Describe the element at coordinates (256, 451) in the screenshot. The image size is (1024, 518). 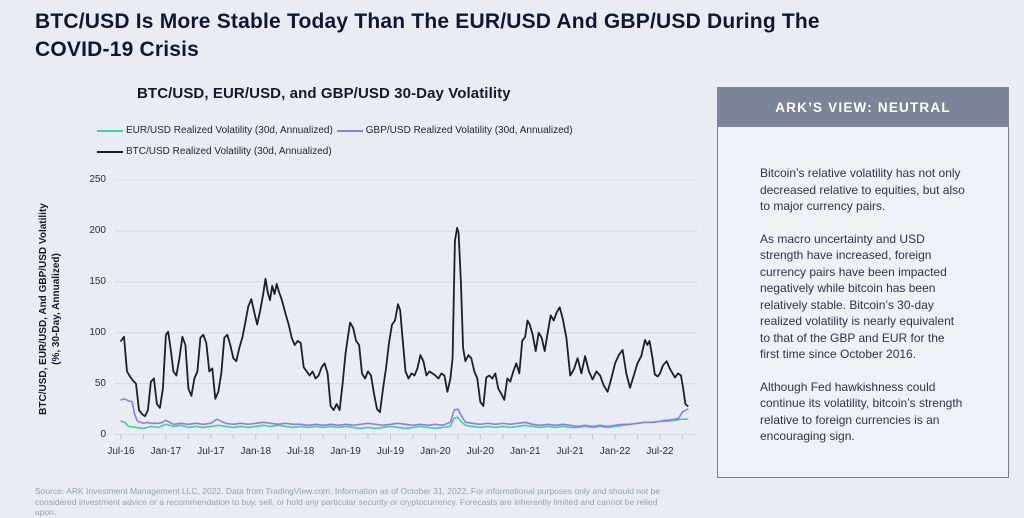
I see `x-tick-label-Jan-18: Jan-18` at that location.